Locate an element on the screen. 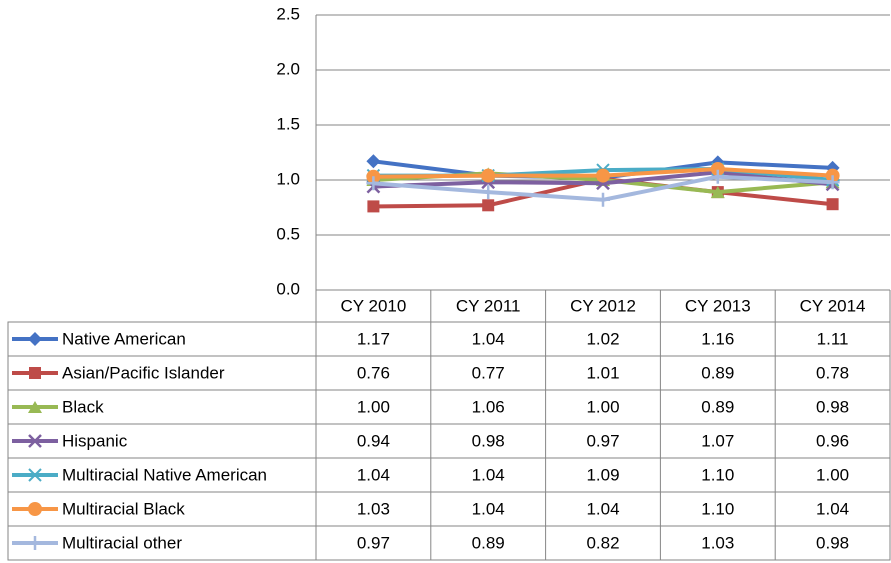 Image resolution: width=891 pixels, height=563 pixels. y-tick-label: 2.0 is located at coordinates (288, 68).